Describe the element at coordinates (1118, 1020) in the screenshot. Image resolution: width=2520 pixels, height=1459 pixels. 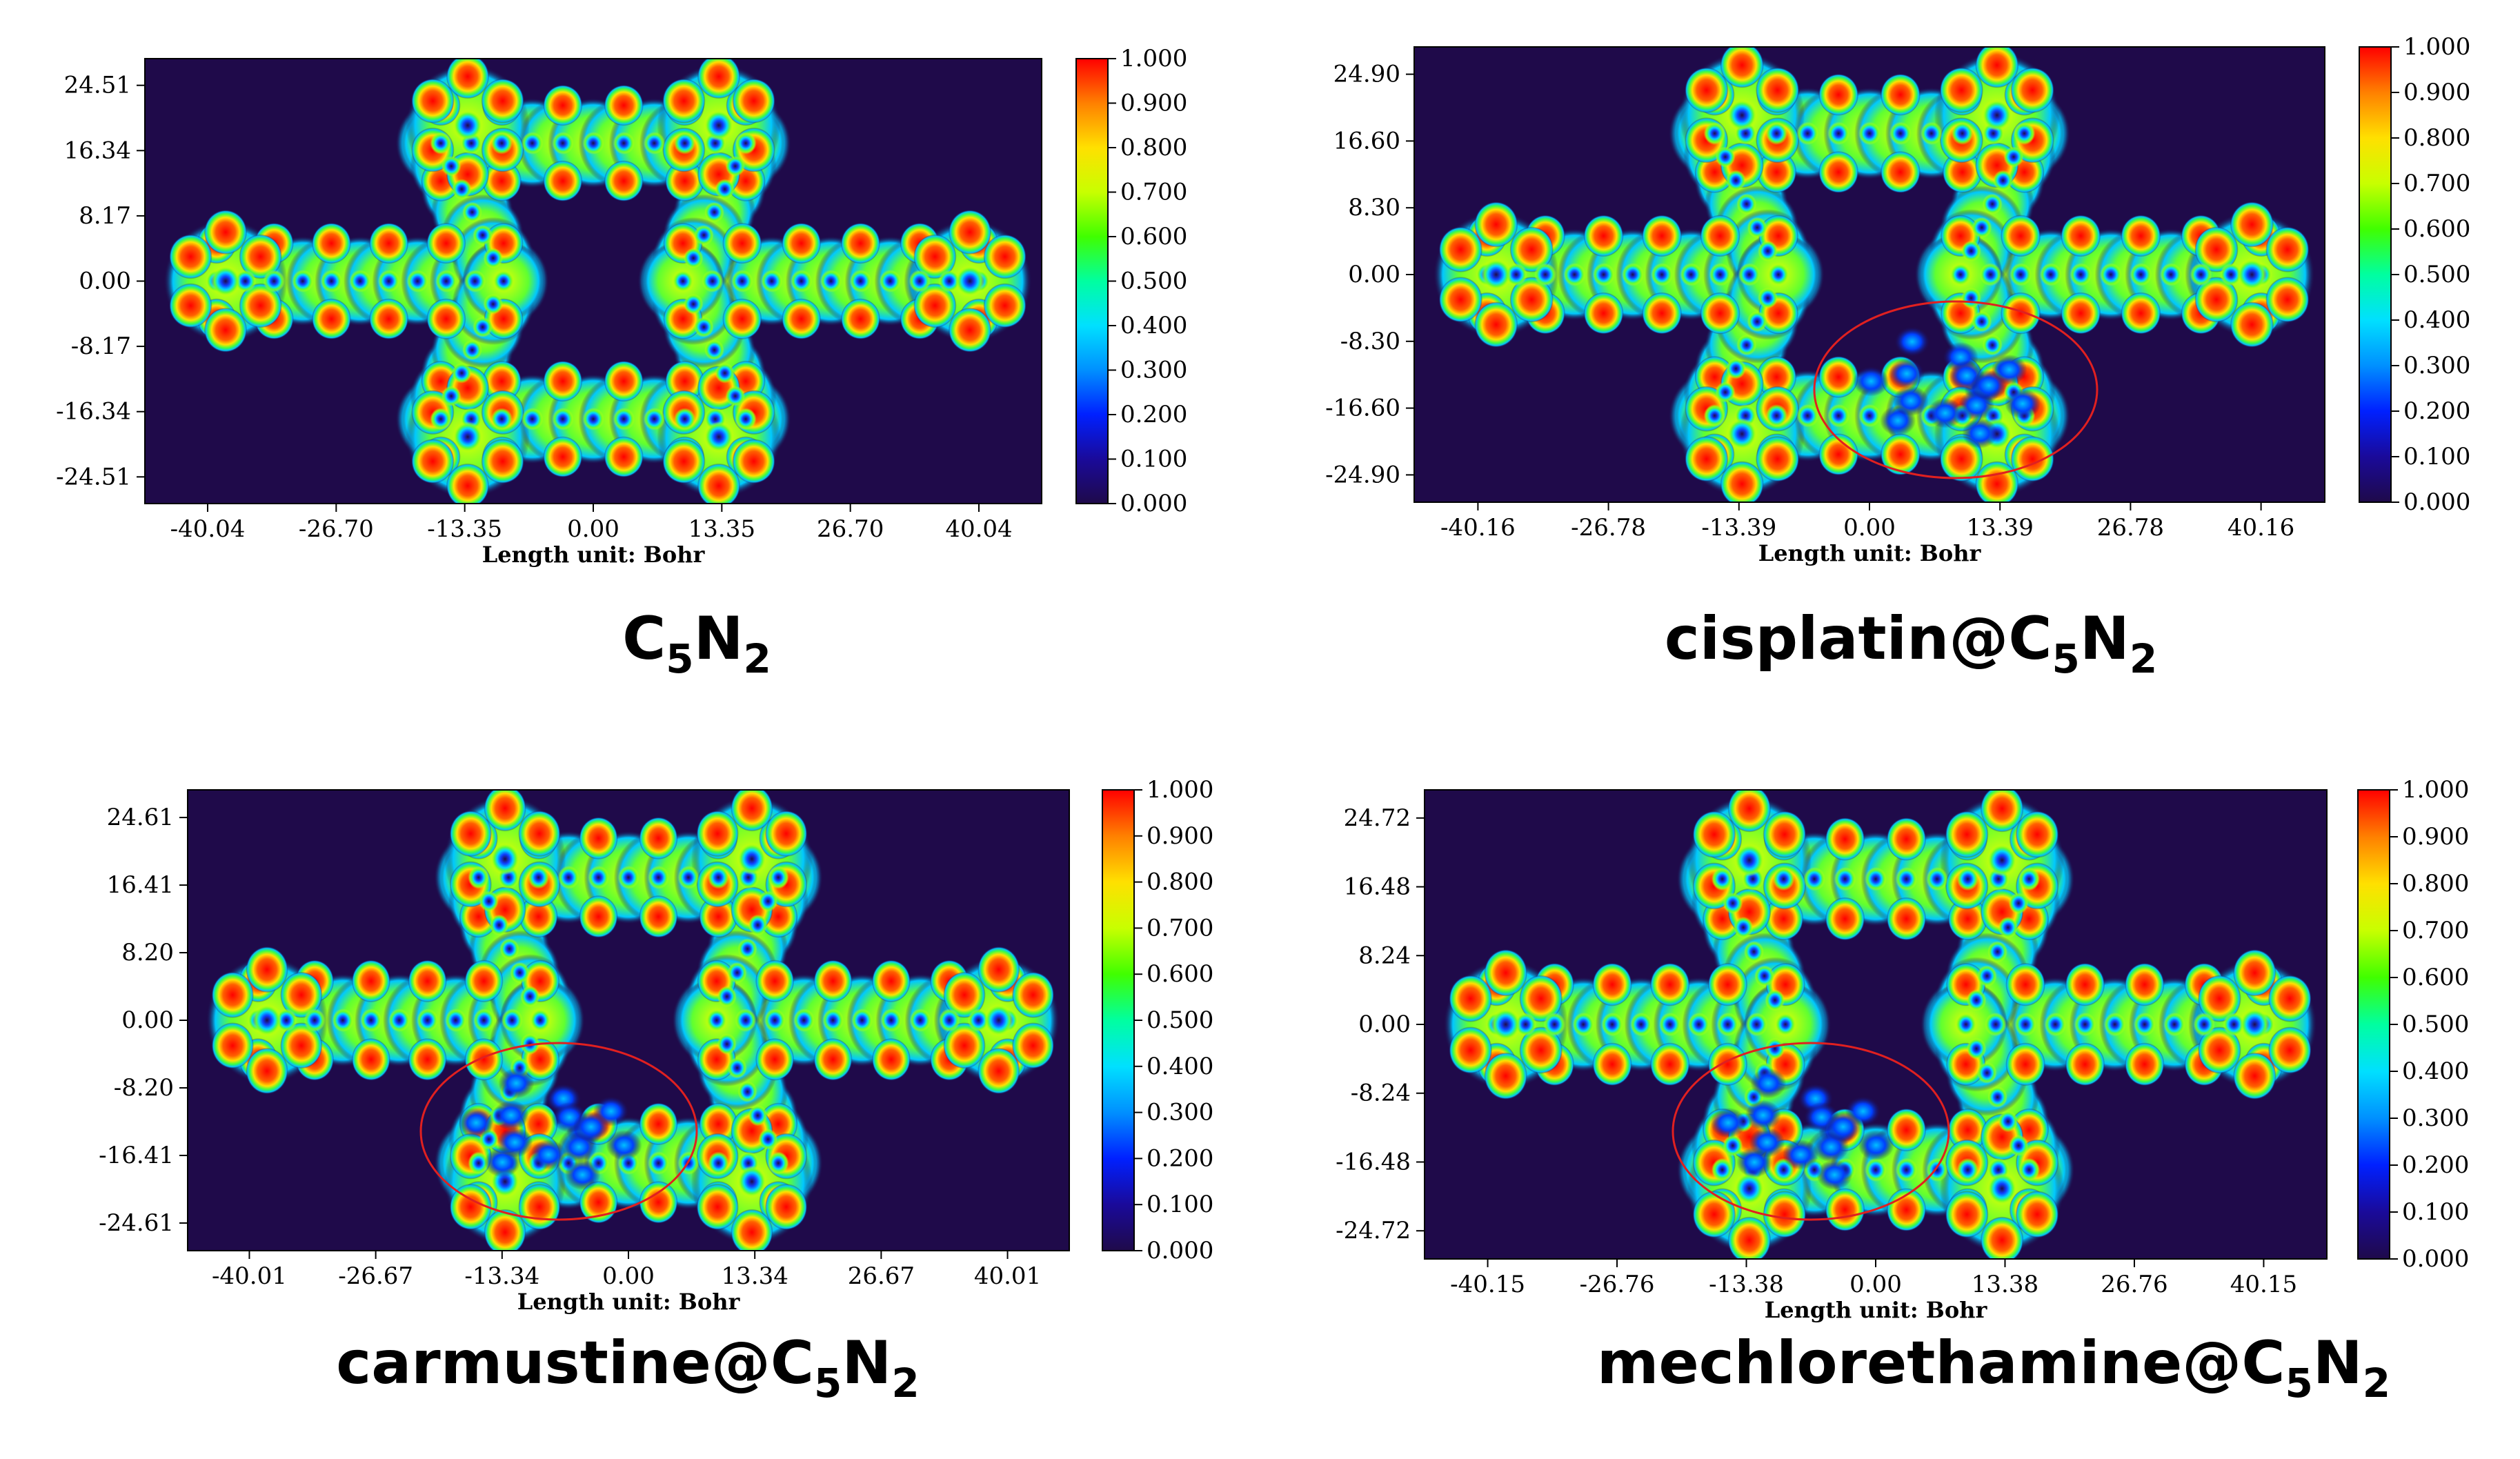
I see `colorbar` at that location.